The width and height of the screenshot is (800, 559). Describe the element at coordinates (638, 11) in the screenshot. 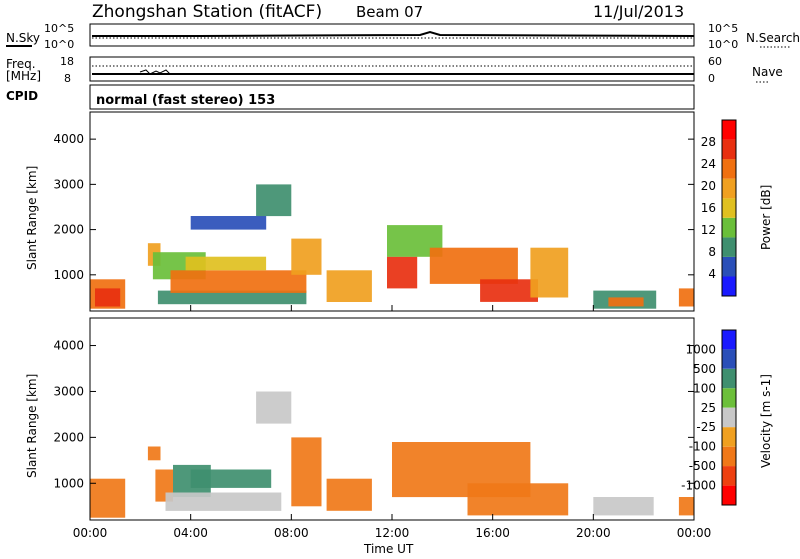

I see `date-label: 11/Jul/2013` at that location.